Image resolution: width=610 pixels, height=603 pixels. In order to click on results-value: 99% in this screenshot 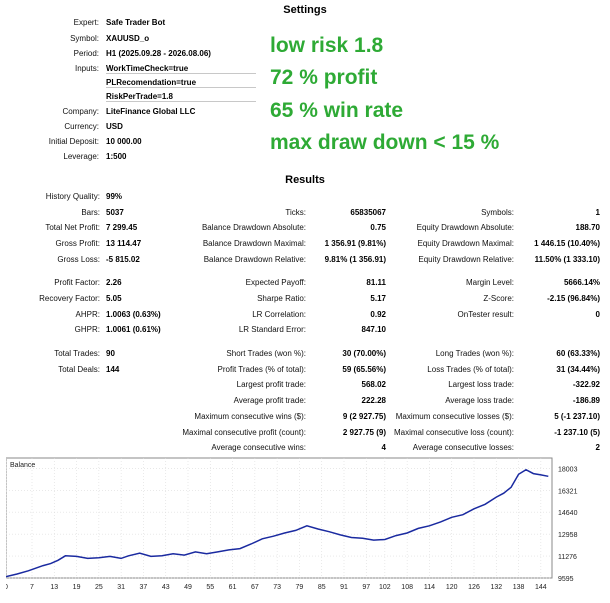, I will do `click(114, 196)`.